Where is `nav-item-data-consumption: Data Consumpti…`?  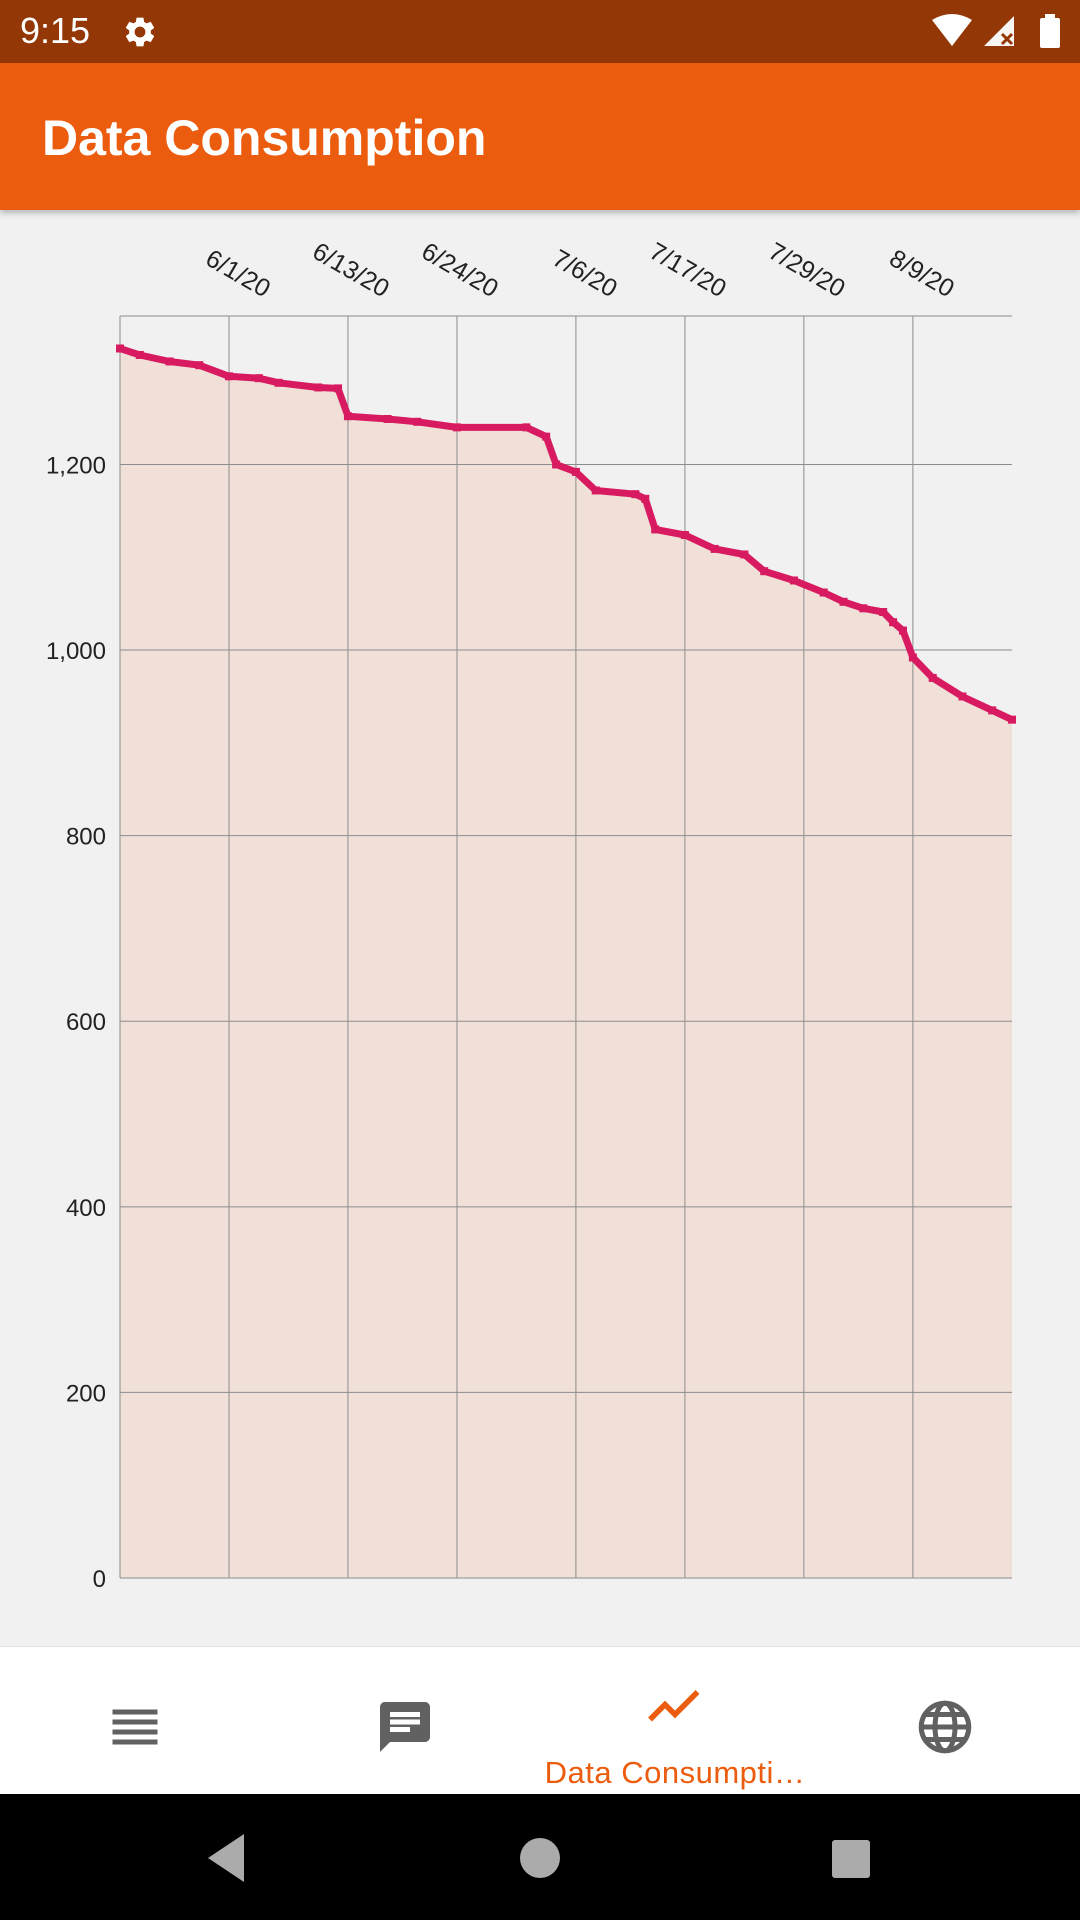
nav-item-data-consumption: Data Consumpti… is located at coordinates (675, 1721).